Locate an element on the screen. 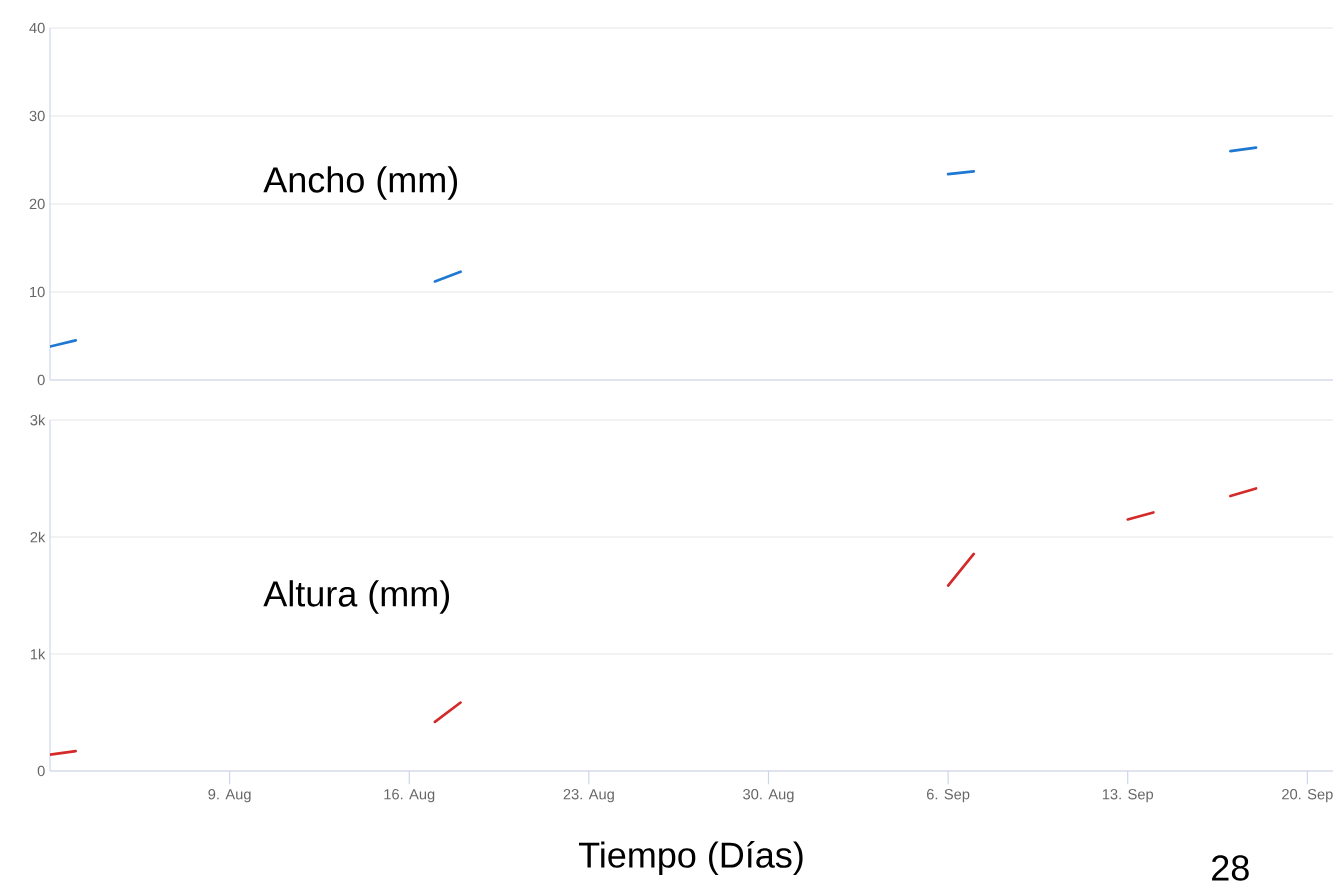  y-tick-label: 20 is located at coordinates (37, 204).